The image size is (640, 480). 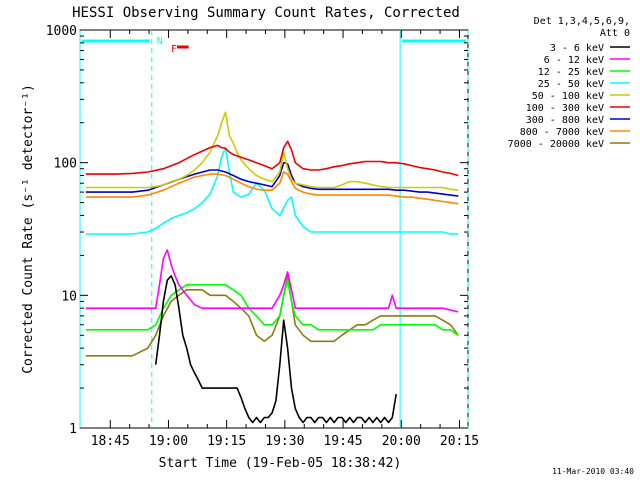 I want to click on x-axis-label: Start Time (19-Feb-05 18:38:42), so click(x=280, y=463).